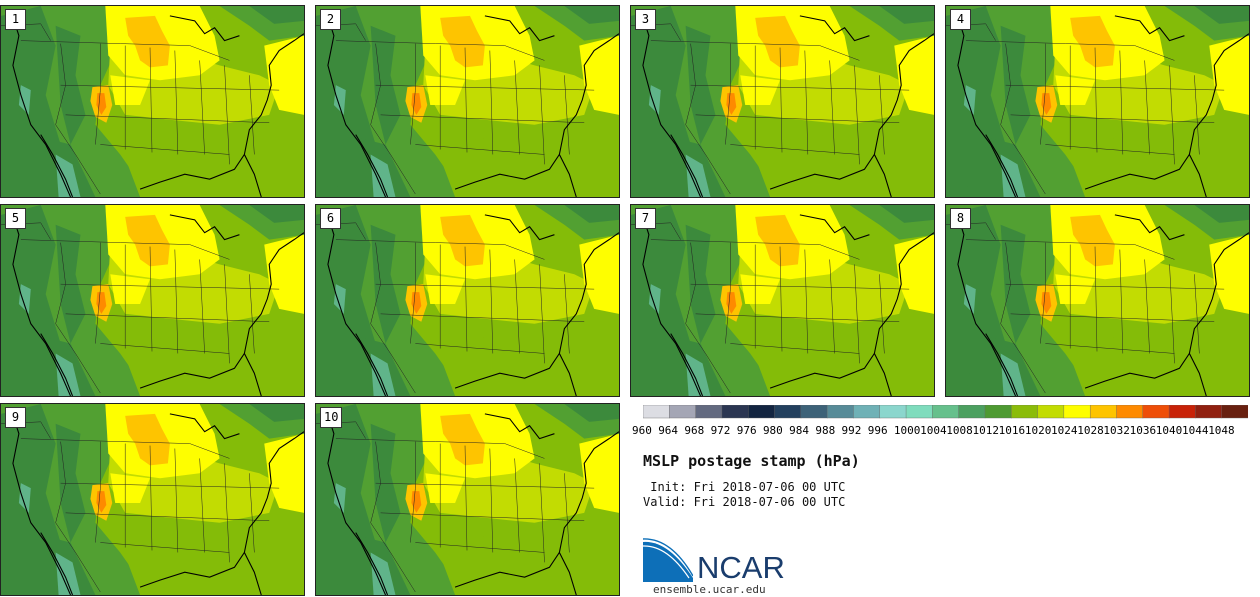 Image resolution: width=1260 pixels, height=597 pixels. What do you see at coordinates (709, 589) in the screenshot?
I see `site-url: ensemble.ucar.edu` at bounding box center [709, 589].